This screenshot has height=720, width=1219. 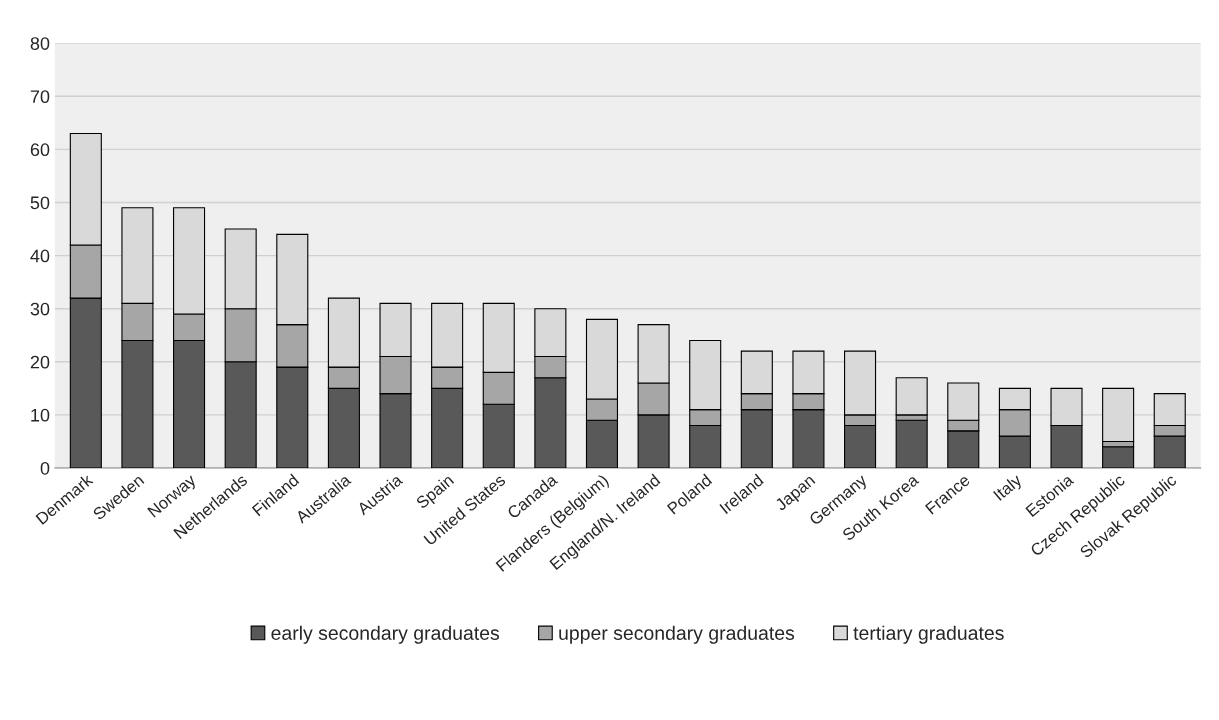 What do you see at coordinates (928, 634) in the screenshot?
I see `legend-label: tertiary graduates` at bounding box center [928, 634].